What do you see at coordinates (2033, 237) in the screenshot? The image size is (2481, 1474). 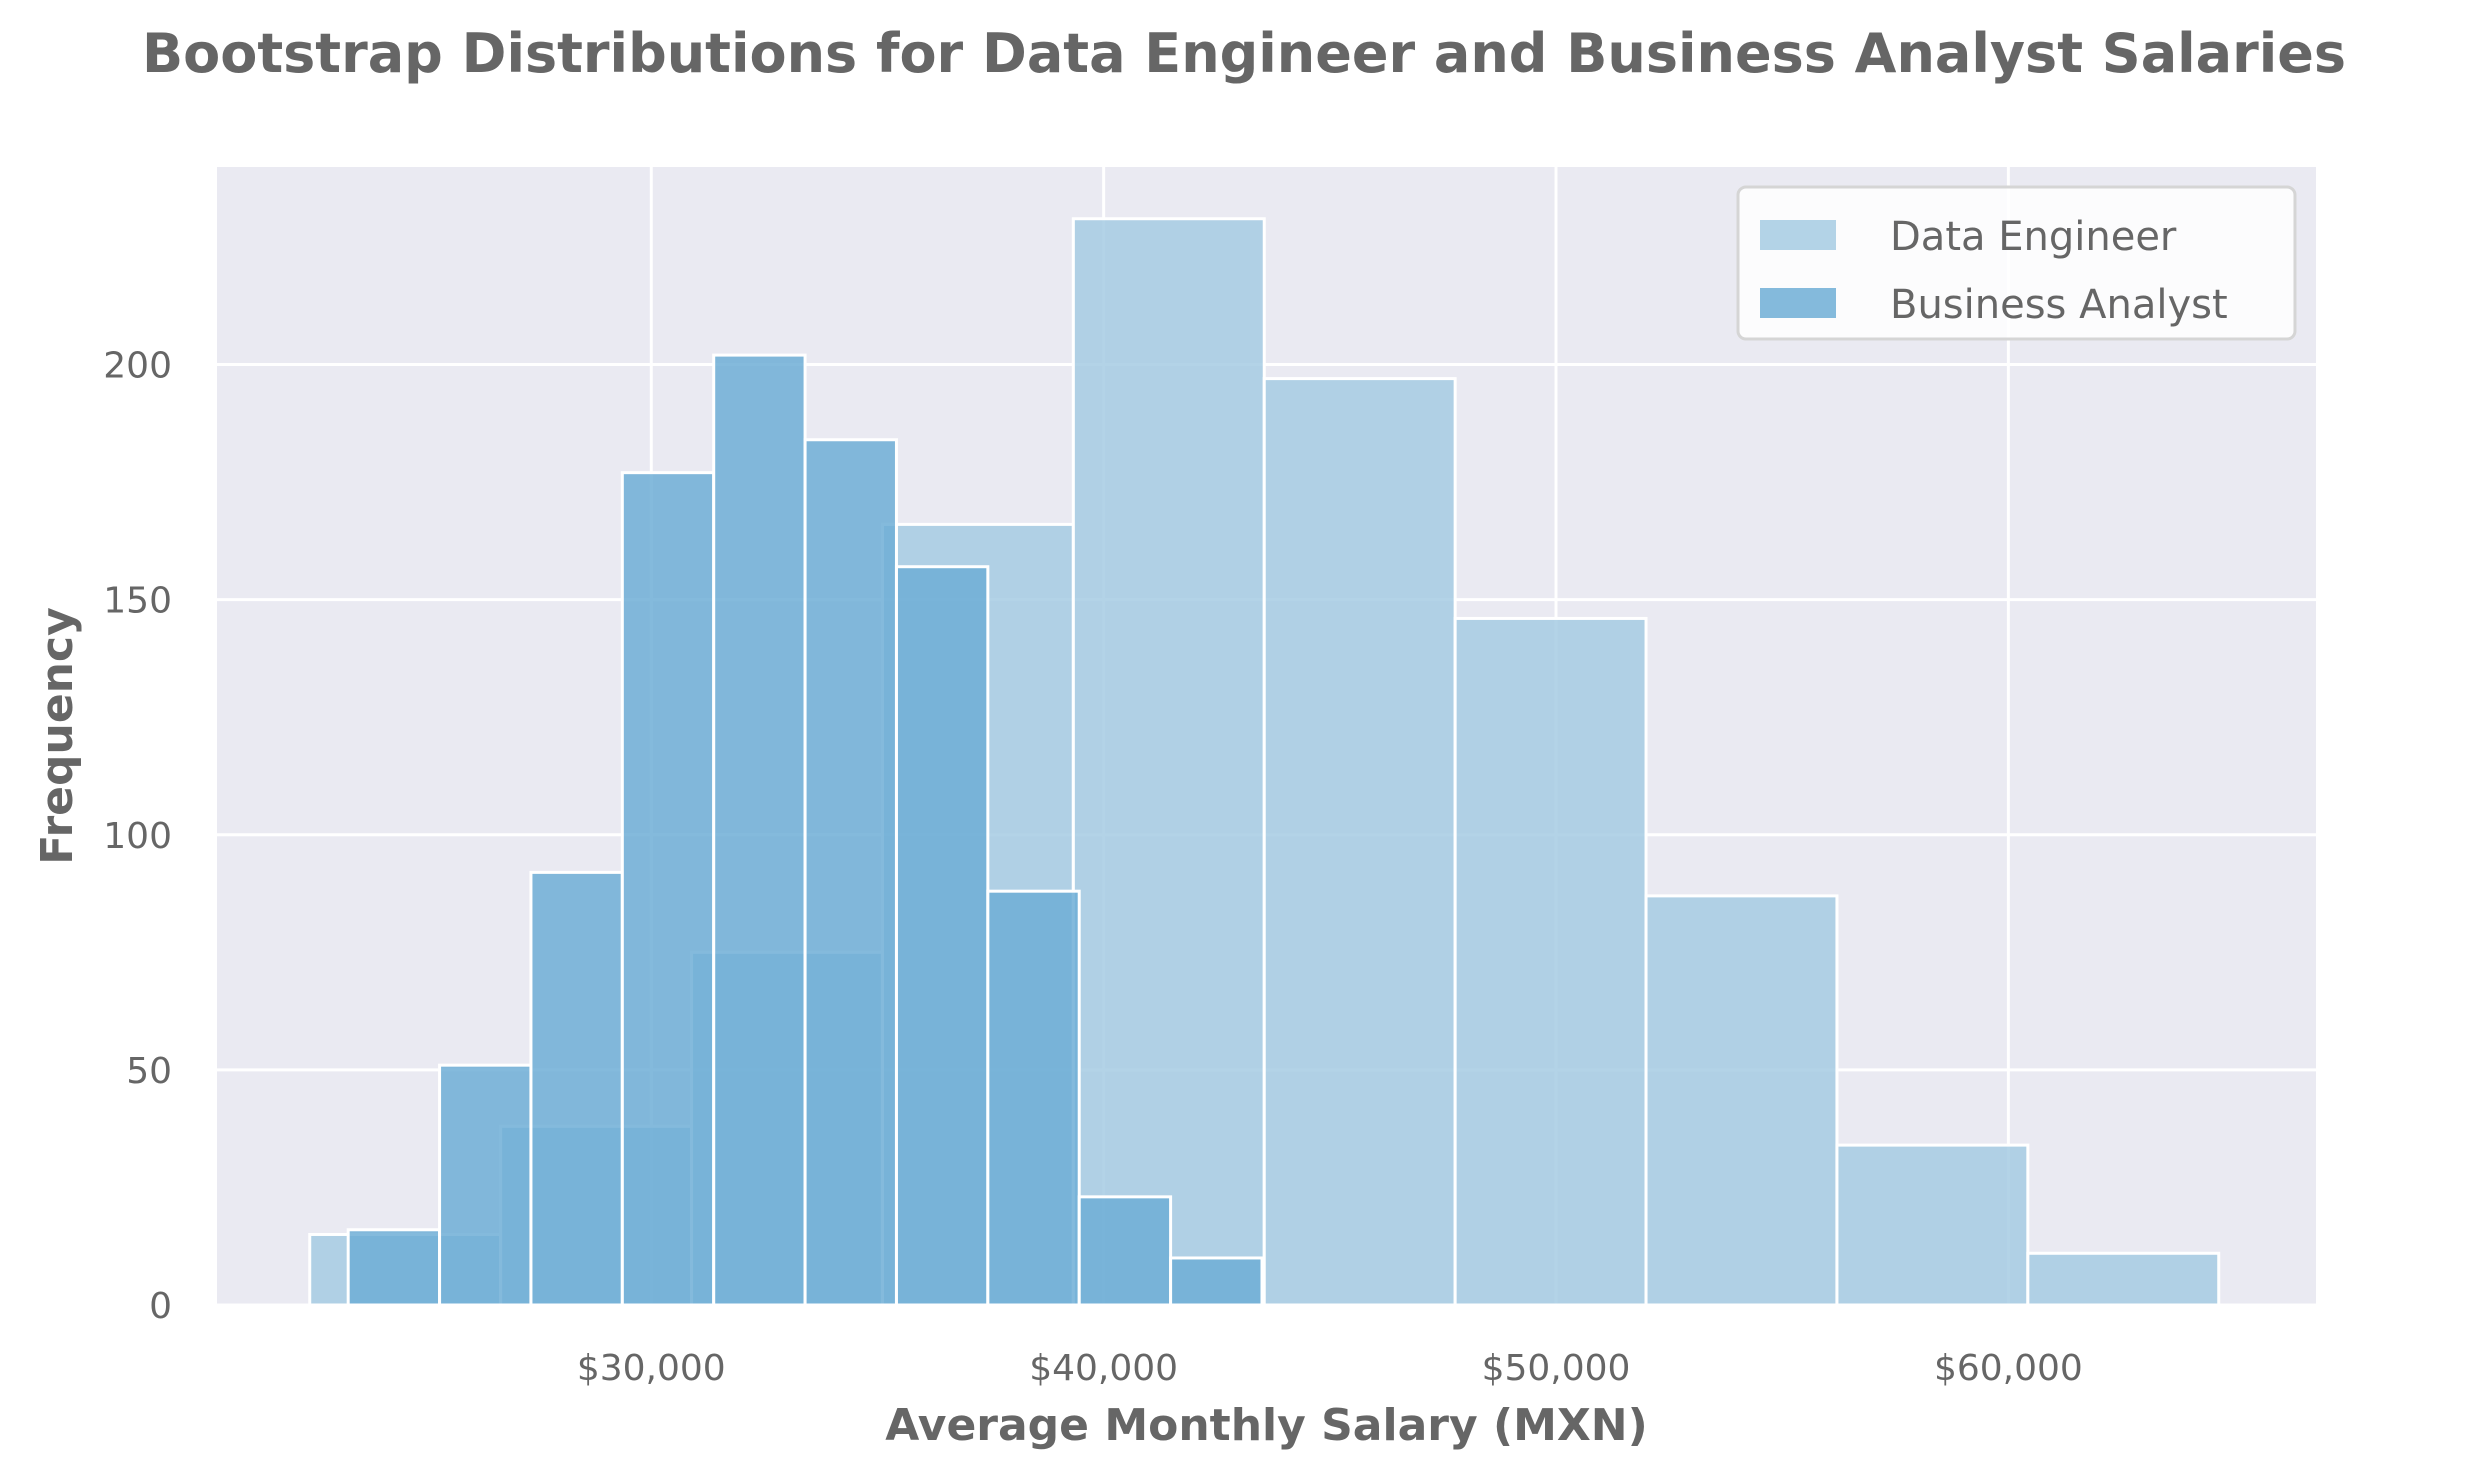 I see `legend-entry: Data Engineer` at bounding box center [2033, 237].